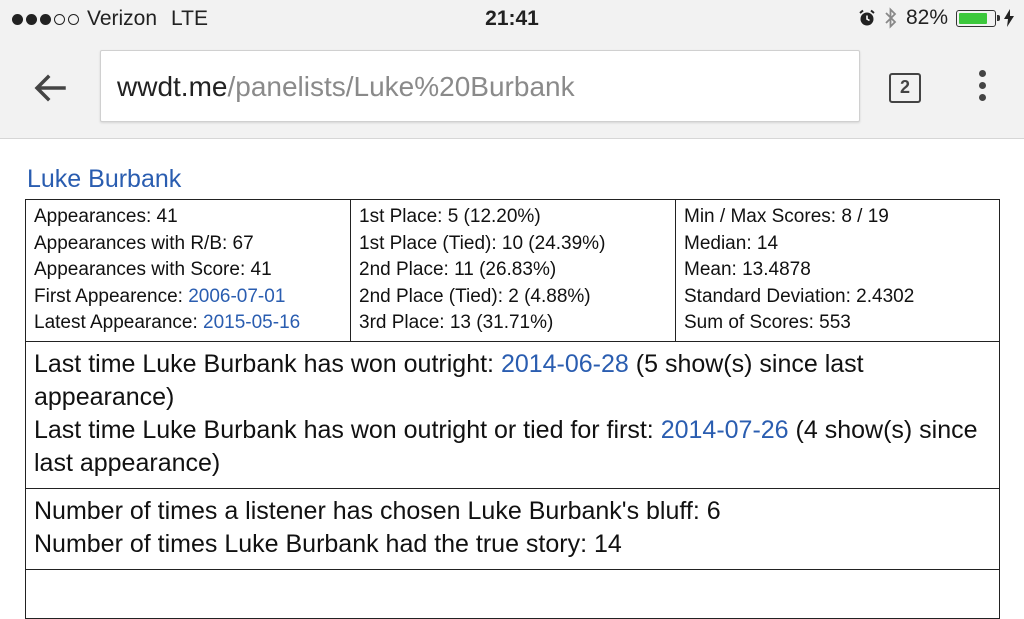  Describe the element at coordinates (450, 216) in the screenshot. I see `first-place: 1st Place: 5 (12.20%)` at that location.